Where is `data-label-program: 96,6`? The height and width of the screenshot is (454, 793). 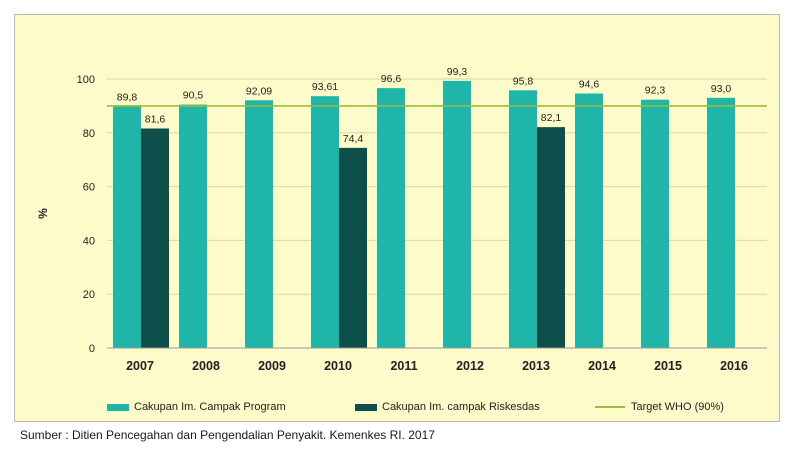
data-label-program: 96,6 is located at coordinates (391, 79).